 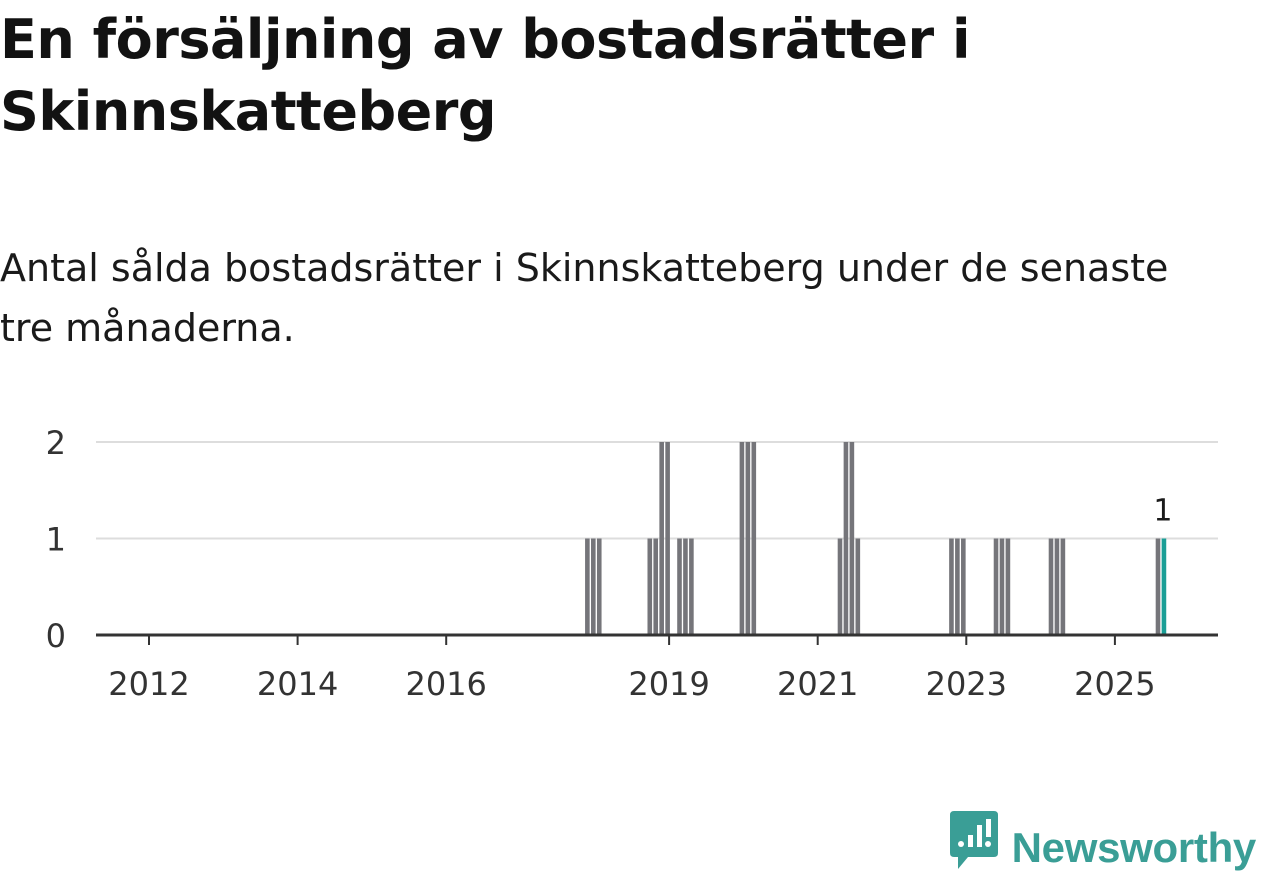 What do you see at coordinates (56, 540) in the screenshot?
I see `y-tick-label: 1` at bounding box center [56, 540].